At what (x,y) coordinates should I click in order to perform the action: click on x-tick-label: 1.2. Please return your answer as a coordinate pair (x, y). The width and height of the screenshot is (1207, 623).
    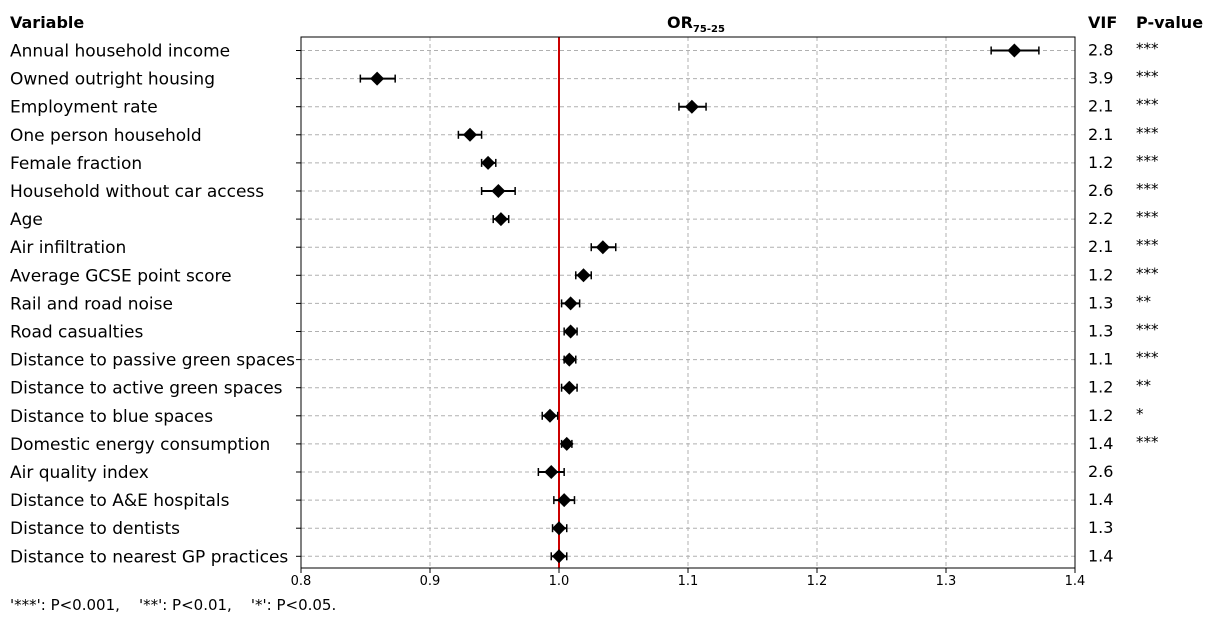
    Looking at the image, I should click on (817, 581).